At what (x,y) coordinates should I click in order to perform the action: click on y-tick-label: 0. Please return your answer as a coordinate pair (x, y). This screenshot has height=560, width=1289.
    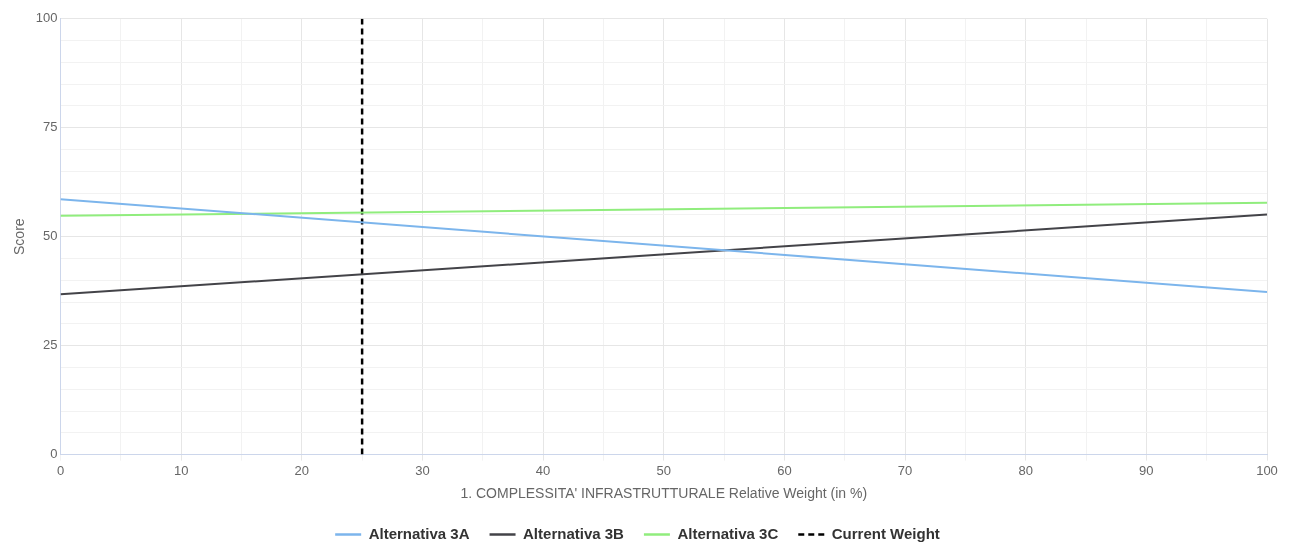
    Looking at the image, I should click on (54, 454).